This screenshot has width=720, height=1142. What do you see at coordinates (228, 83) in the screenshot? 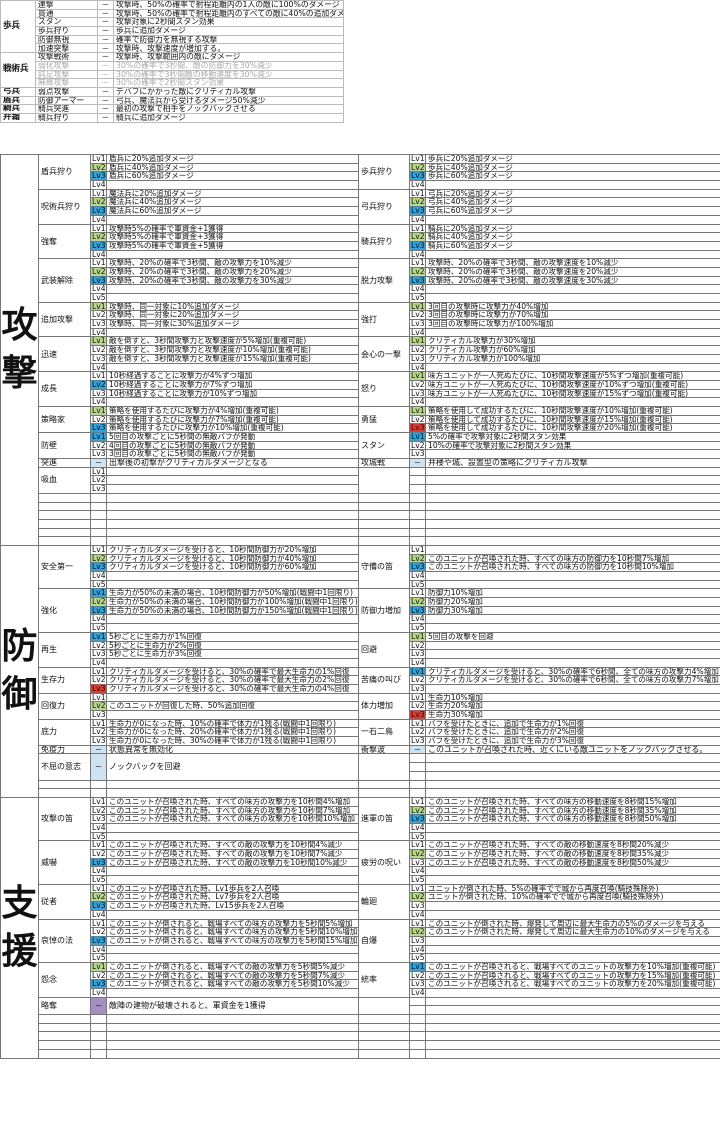
I see `skill-description: 30%の確率で2秒間スタン効果` at bounding box center [228, 83].